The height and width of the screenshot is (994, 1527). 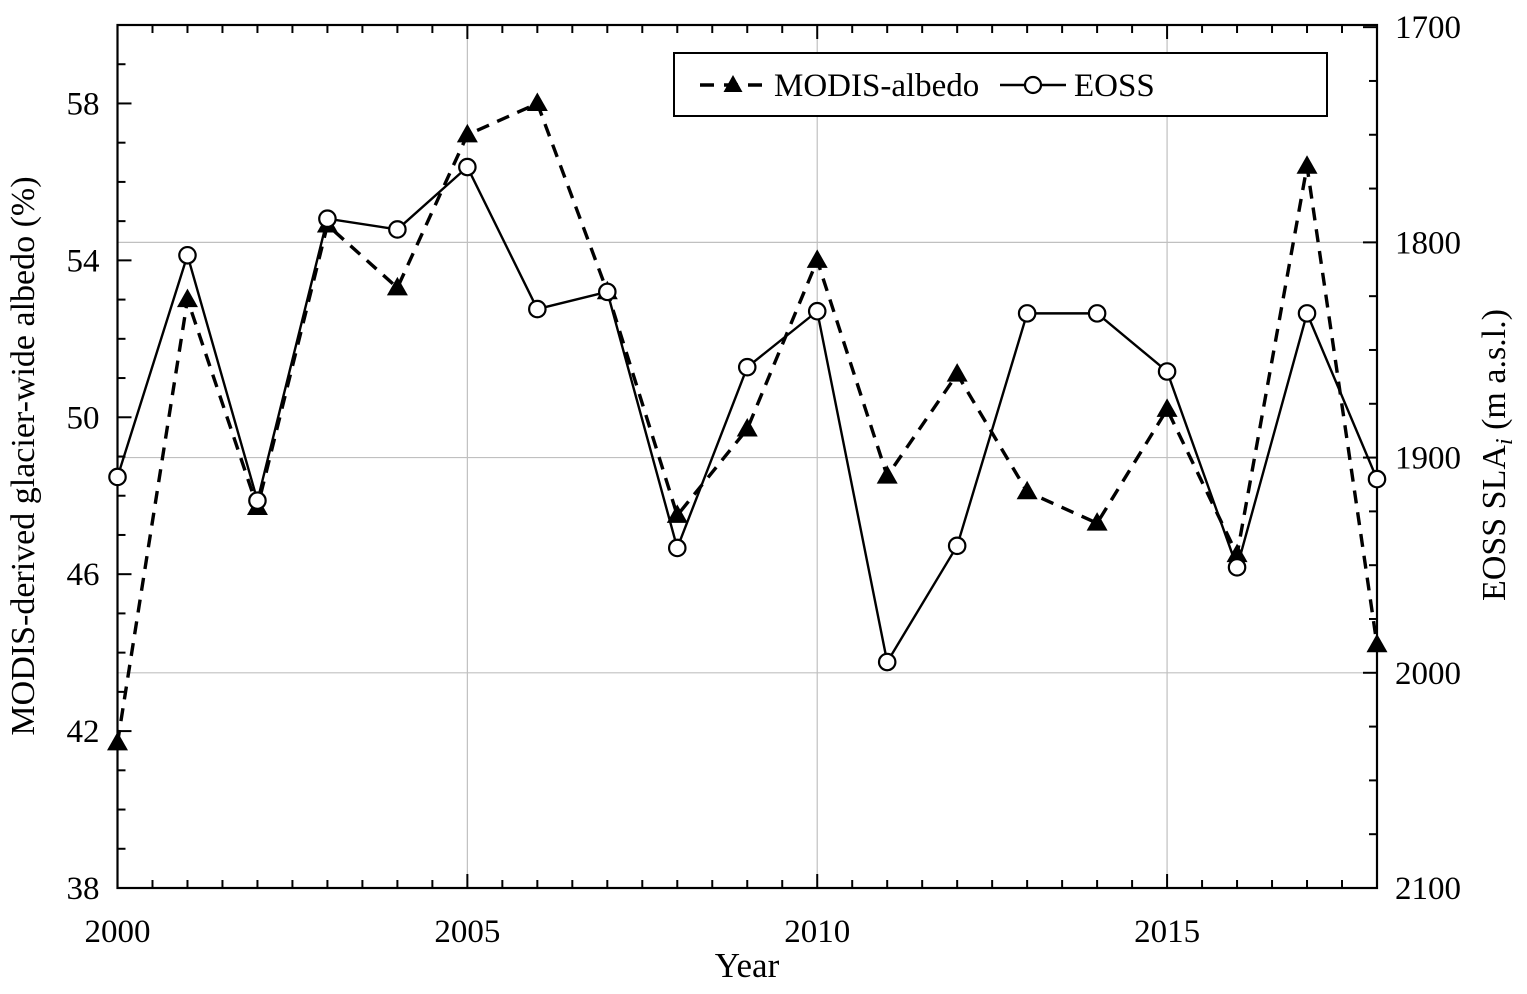 I want to click on x-tick-labels: 2000 2005 2010 2015, so click(x=643, y=932).